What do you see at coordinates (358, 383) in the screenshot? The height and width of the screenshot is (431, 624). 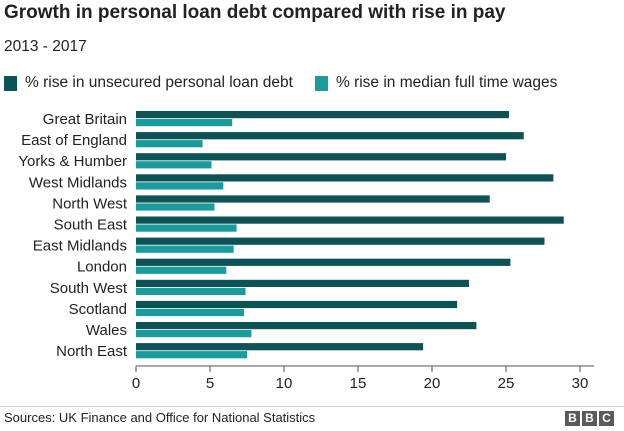 I see `x-tick-label: 15` at bounding box center [358, 383].